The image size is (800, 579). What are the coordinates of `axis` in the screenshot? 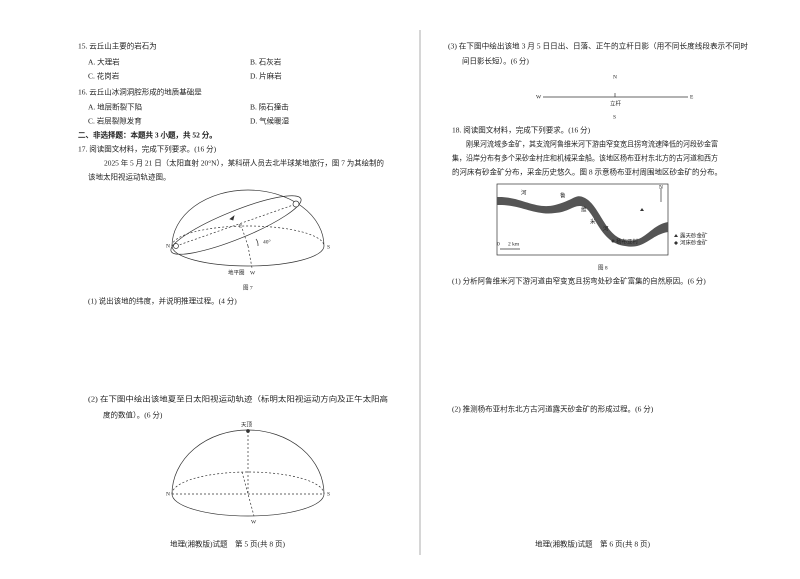 It's located at (236, 225).